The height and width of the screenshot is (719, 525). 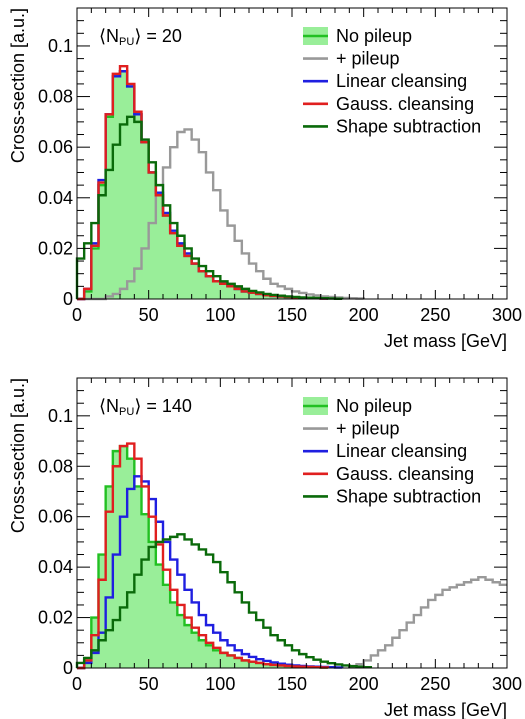 What do you see at coordinates (140, 37) in the screenshot?
I see `pileup-annotation: ⟨NPU⟩ = 20` at bounding box center [140, 37].